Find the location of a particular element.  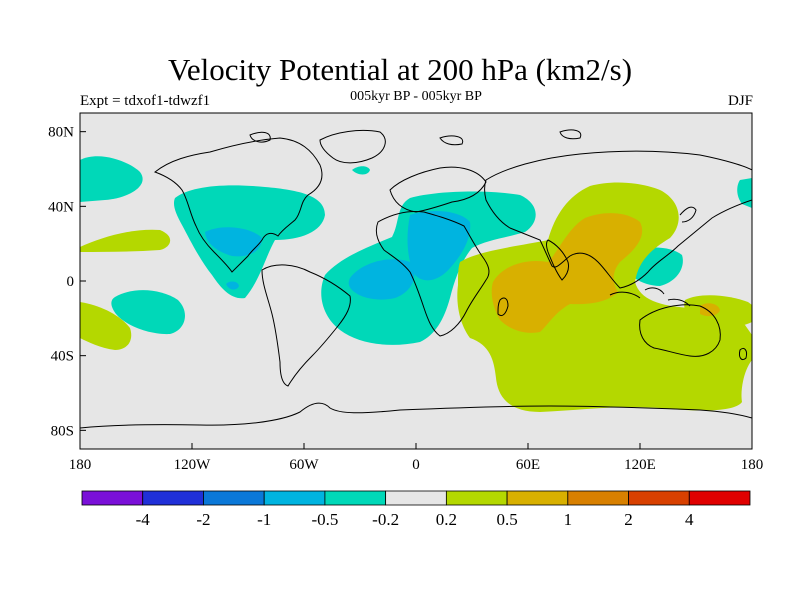

y-tick-label: 40S is located at coordinates (62, 357).